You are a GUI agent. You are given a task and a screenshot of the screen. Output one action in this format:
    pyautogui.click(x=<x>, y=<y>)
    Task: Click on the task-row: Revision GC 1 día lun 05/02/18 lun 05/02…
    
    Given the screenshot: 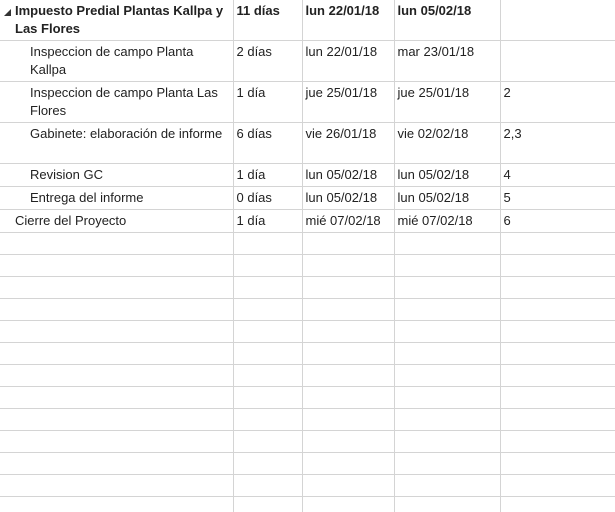 What is the action you would take?
    pyautogui.click(x=307, y=175)
    